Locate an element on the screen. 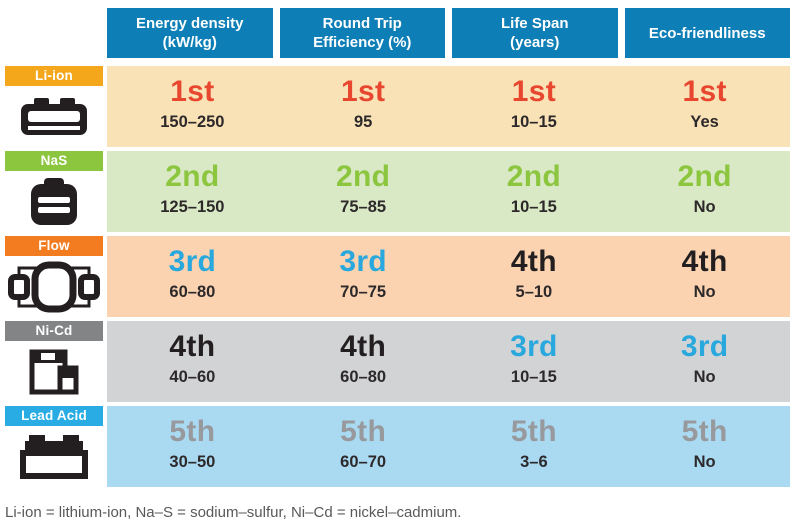 Image resolution: width=800 pixels, height=528 pixels. table-cell: 1st 95 is located at coordinates (363, 106).